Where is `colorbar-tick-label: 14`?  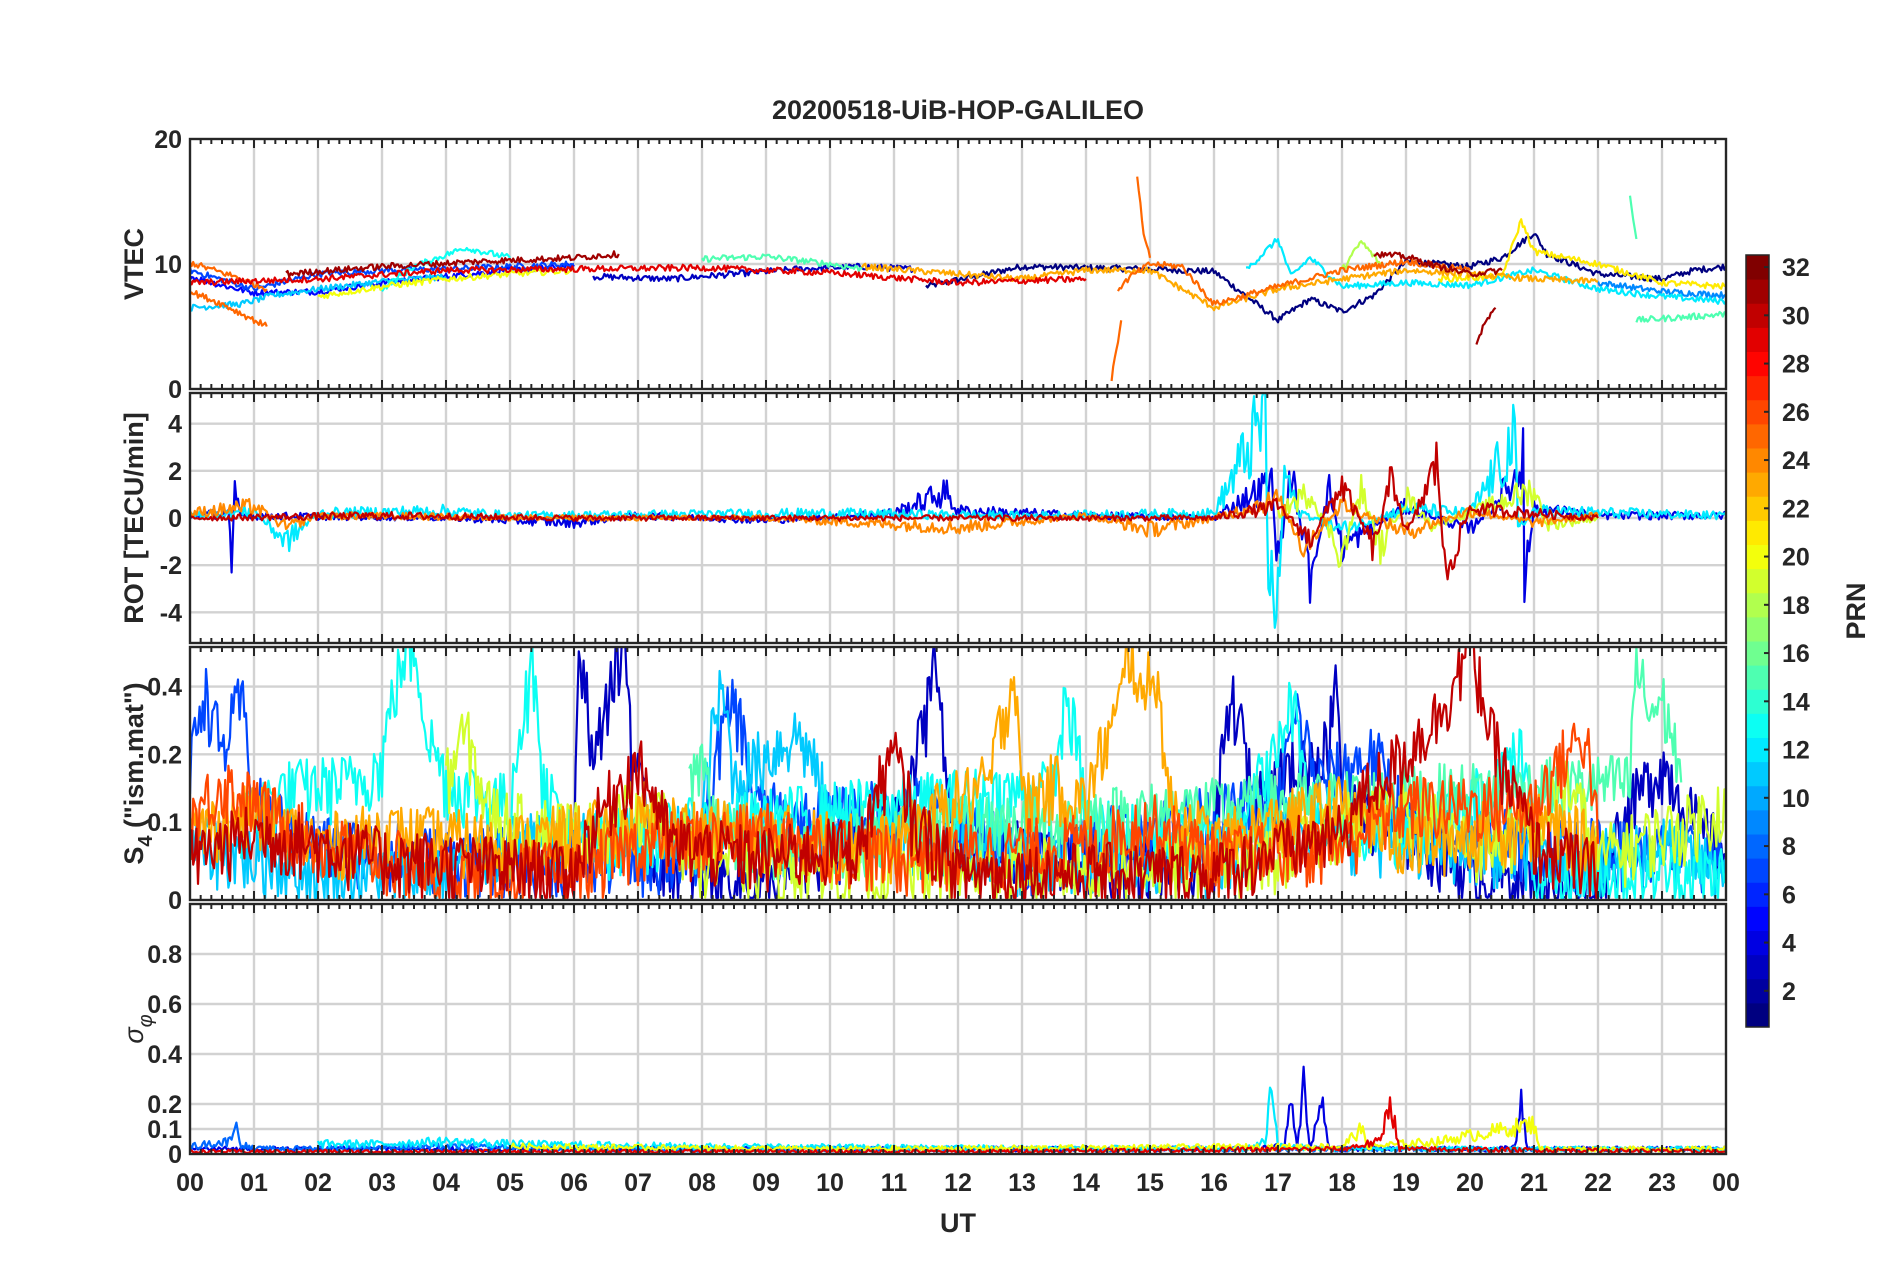
colorbar-tick-label: 14 is located at coordinates (1796, 702).